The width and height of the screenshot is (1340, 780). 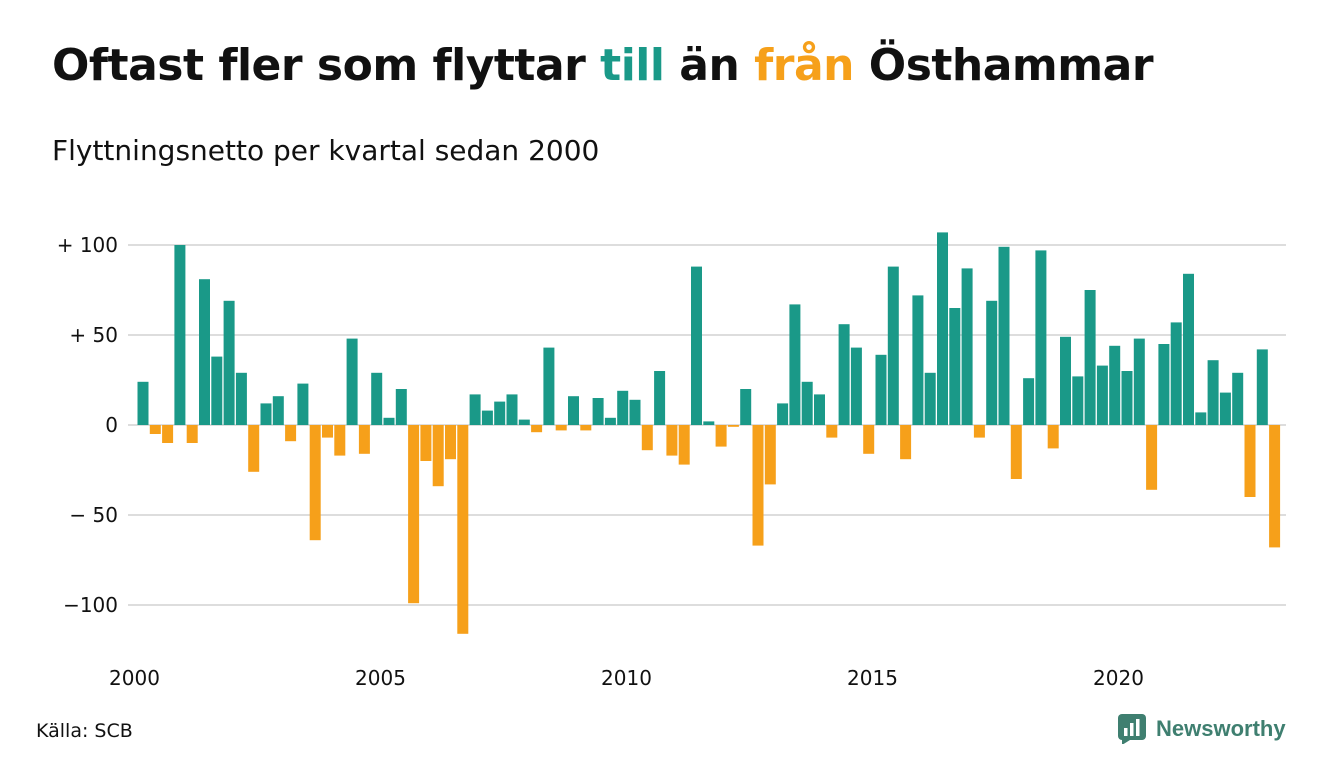 I want to click on y-tick-label: 0, so click(x=111, y=425).